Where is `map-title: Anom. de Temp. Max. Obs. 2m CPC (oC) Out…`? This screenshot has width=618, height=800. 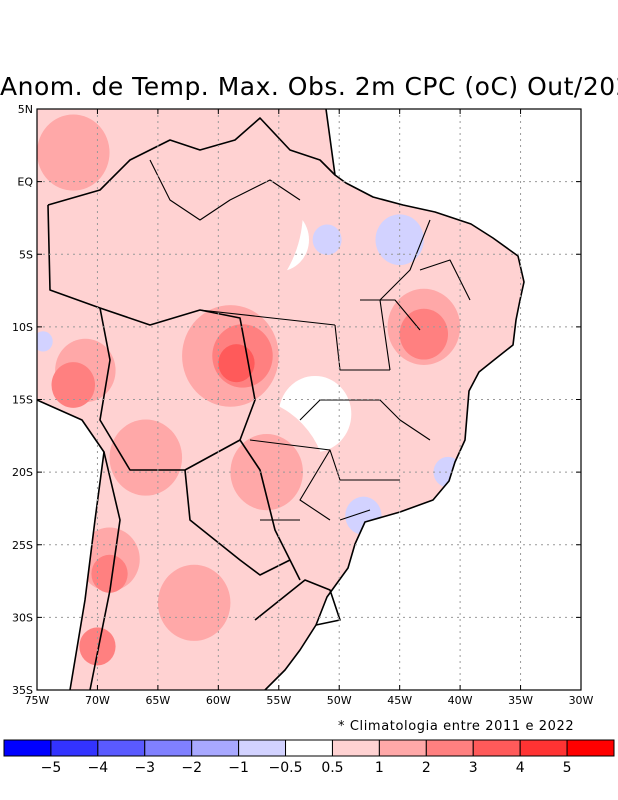
map-title: Anom. de Temp. Max. Obs. 2m CPC (oC) Out… is located at coordinates (309, 86).